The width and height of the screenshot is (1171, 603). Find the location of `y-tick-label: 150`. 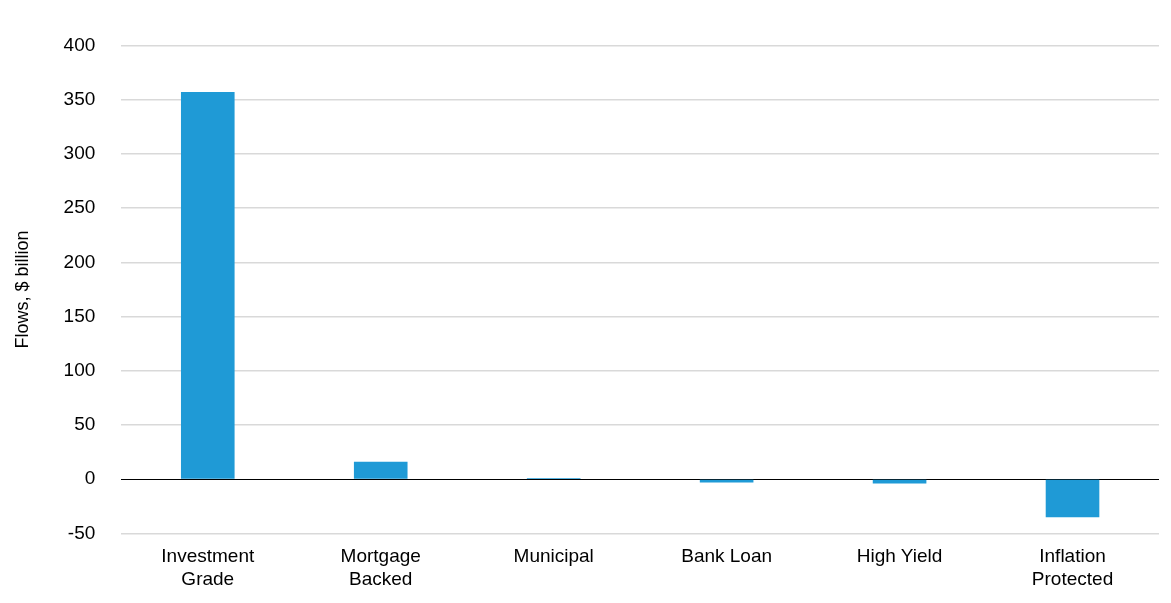

y-tick-label: 150 is located at coordinates (79, 315).